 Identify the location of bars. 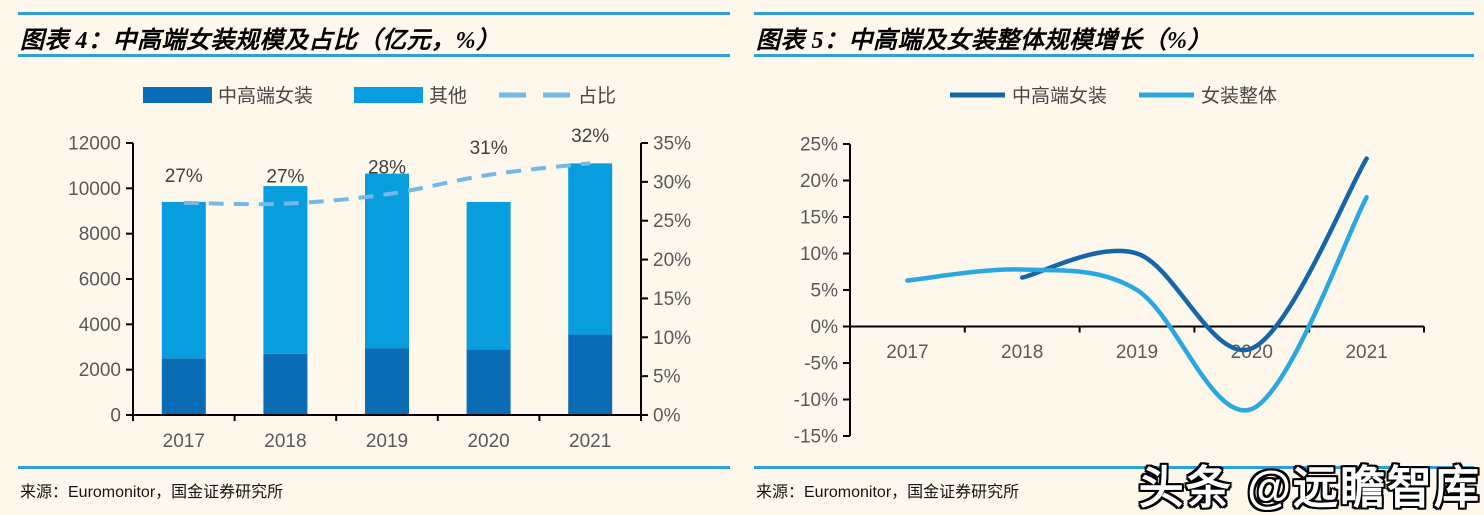
(387, 289).